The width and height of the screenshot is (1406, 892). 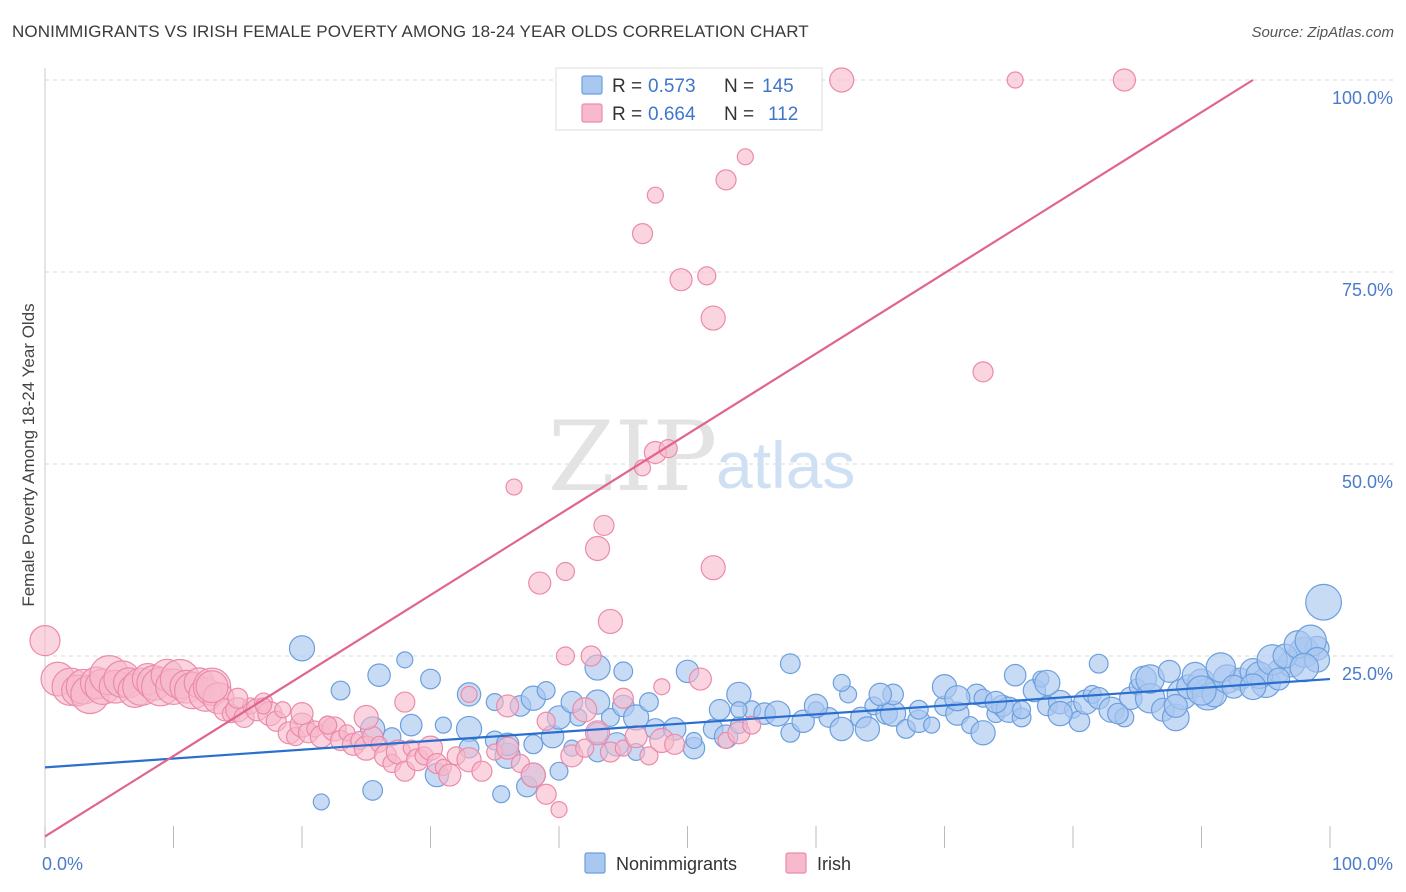 What do you see at coordinates (627, 114) in the screenshot?
I see `legend-r-label-2: R =` at bounding box center [627, 114].